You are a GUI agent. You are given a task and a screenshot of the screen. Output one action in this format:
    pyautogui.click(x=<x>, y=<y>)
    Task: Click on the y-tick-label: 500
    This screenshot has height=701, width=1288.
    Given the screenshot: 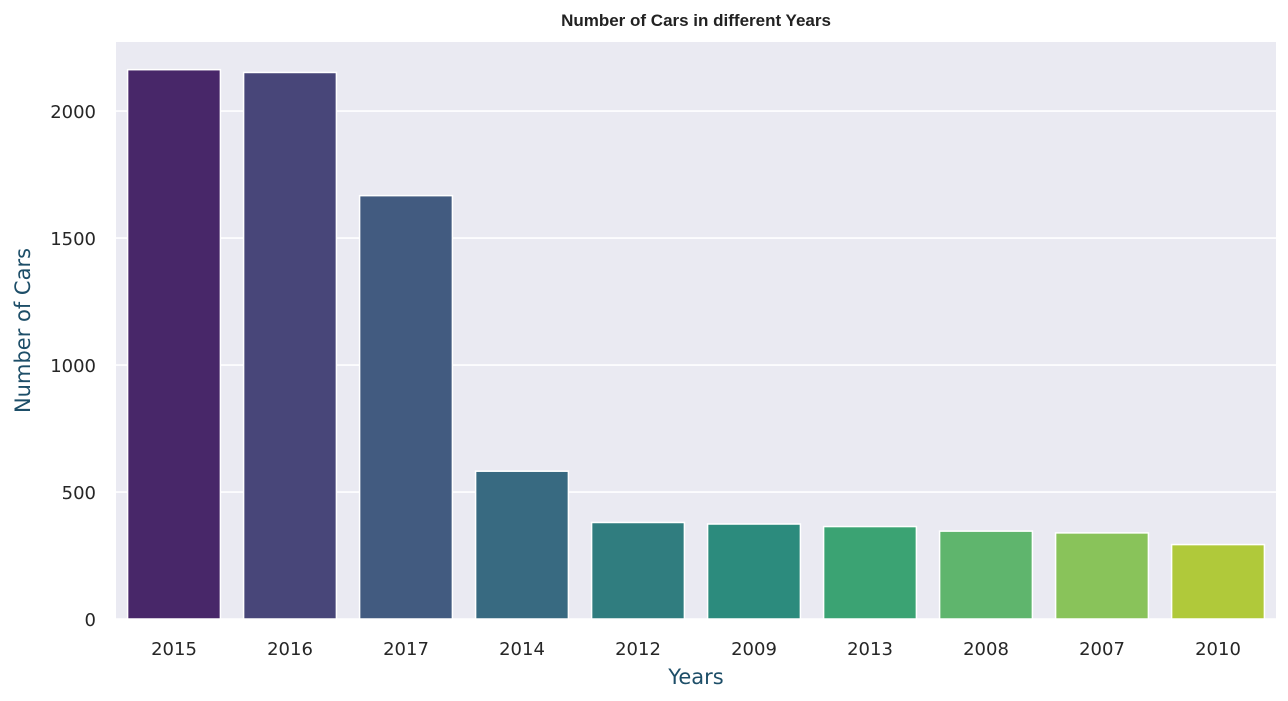 What is the action you would take?
    pyautogui.click(x=79, y=493)
    